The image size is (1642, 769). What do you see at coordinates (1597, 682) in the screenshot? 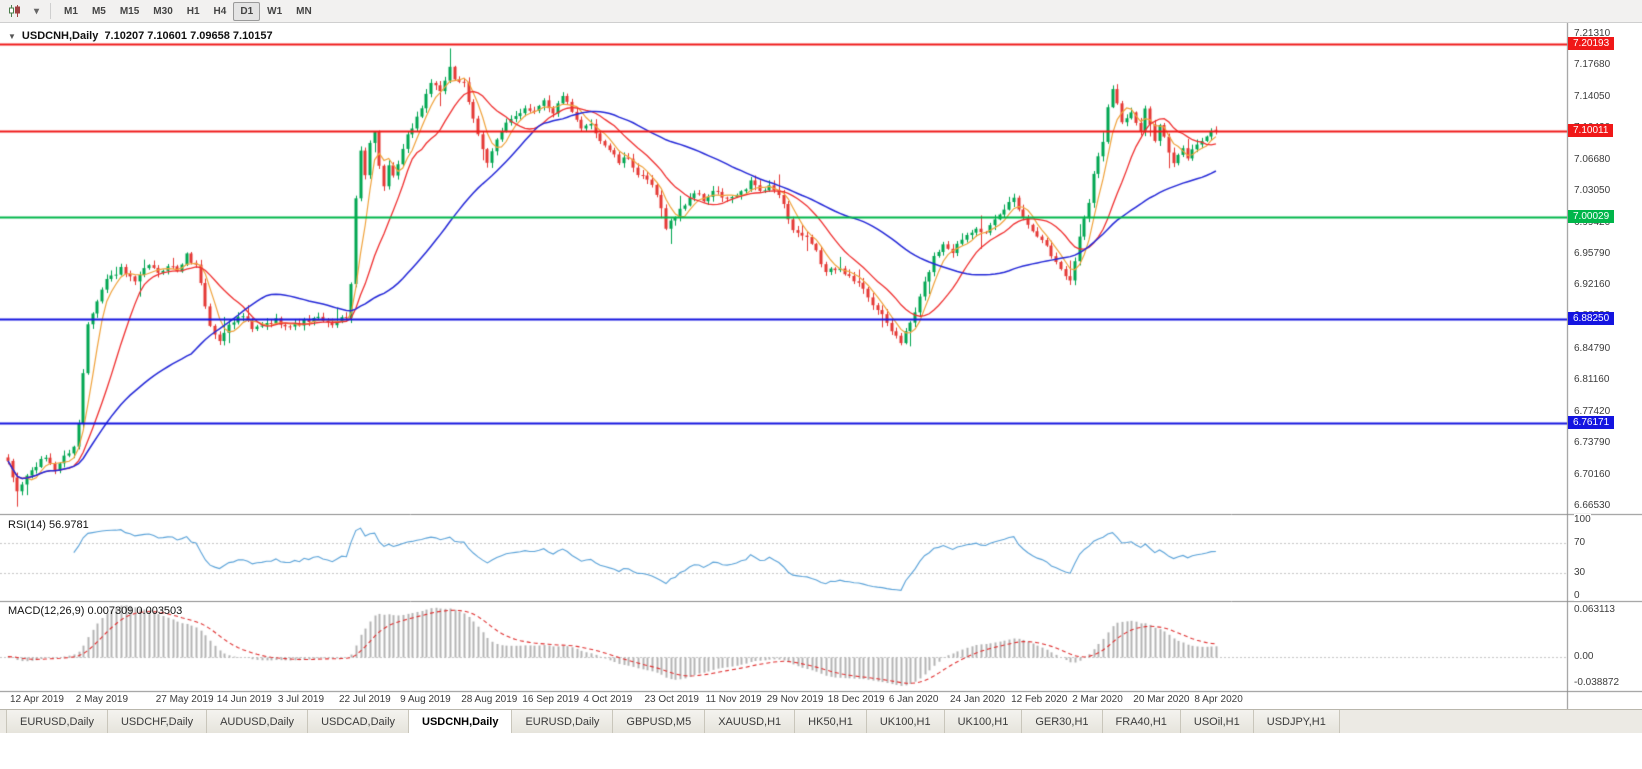
I see `macd-axis-label: -0.038872` at bounding box center [1597, 682].